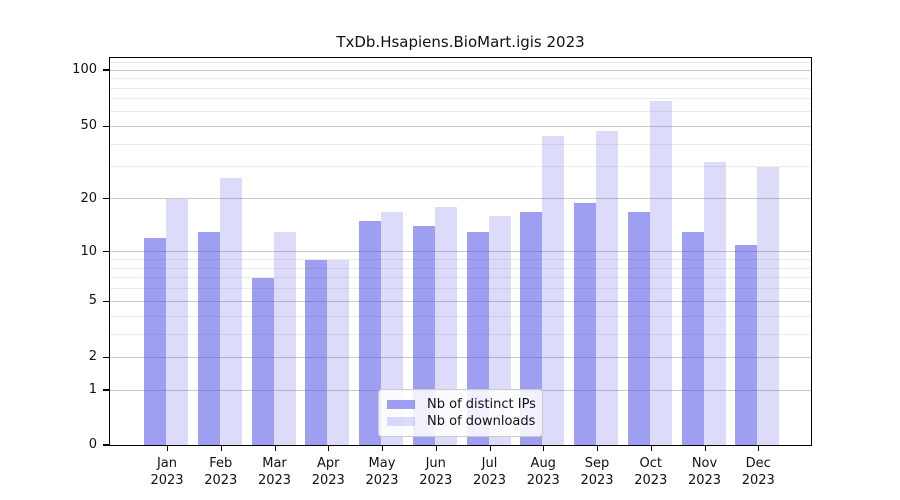  Describe the element at coordinates (88, 198) in the screenshot. I see `y-tick-label: 20` at that location.